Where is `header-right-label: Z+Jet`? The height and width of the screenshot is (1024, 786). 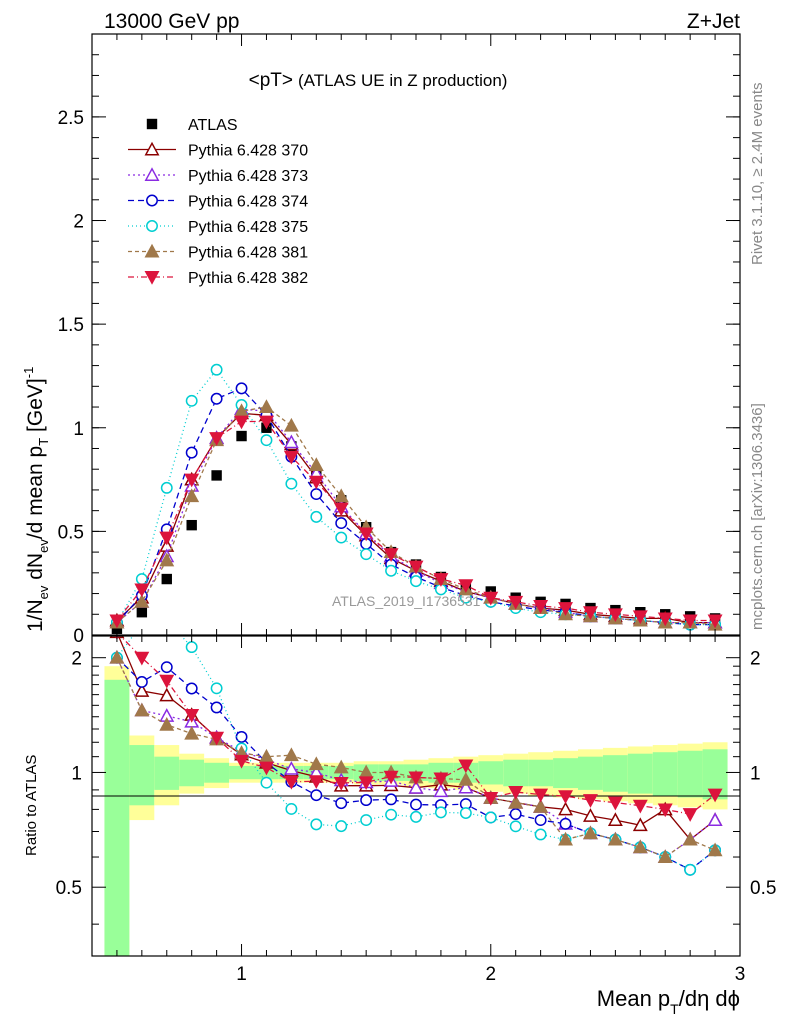 header-right-label: Z+Jet is located at coordinates (713, 21).